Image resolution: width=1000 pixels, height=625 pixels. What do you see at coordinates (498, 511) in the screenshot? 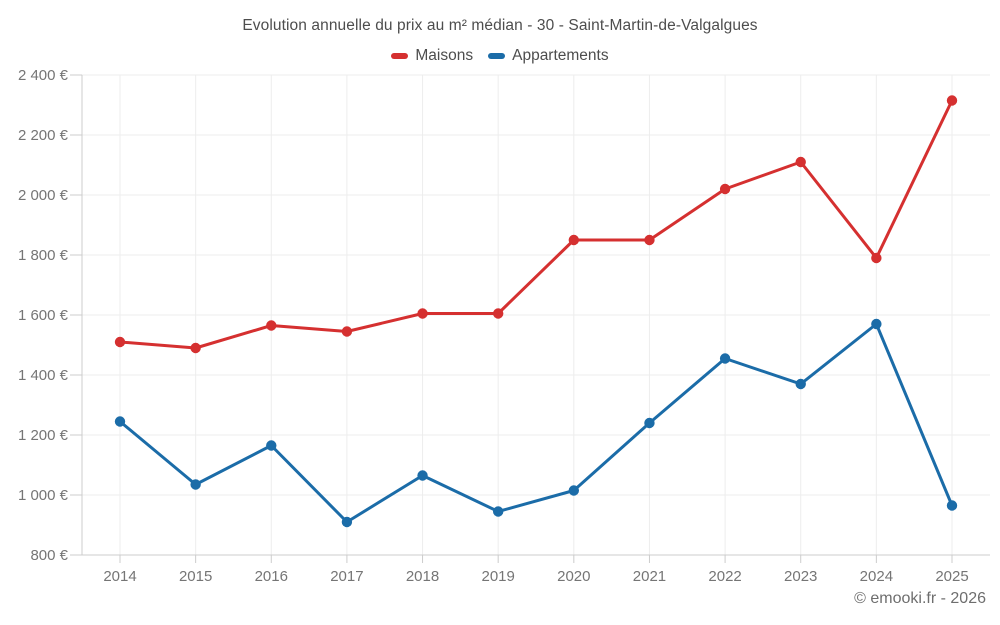
I see `data-point-appartements-2019` at bounding box center [498, 511].